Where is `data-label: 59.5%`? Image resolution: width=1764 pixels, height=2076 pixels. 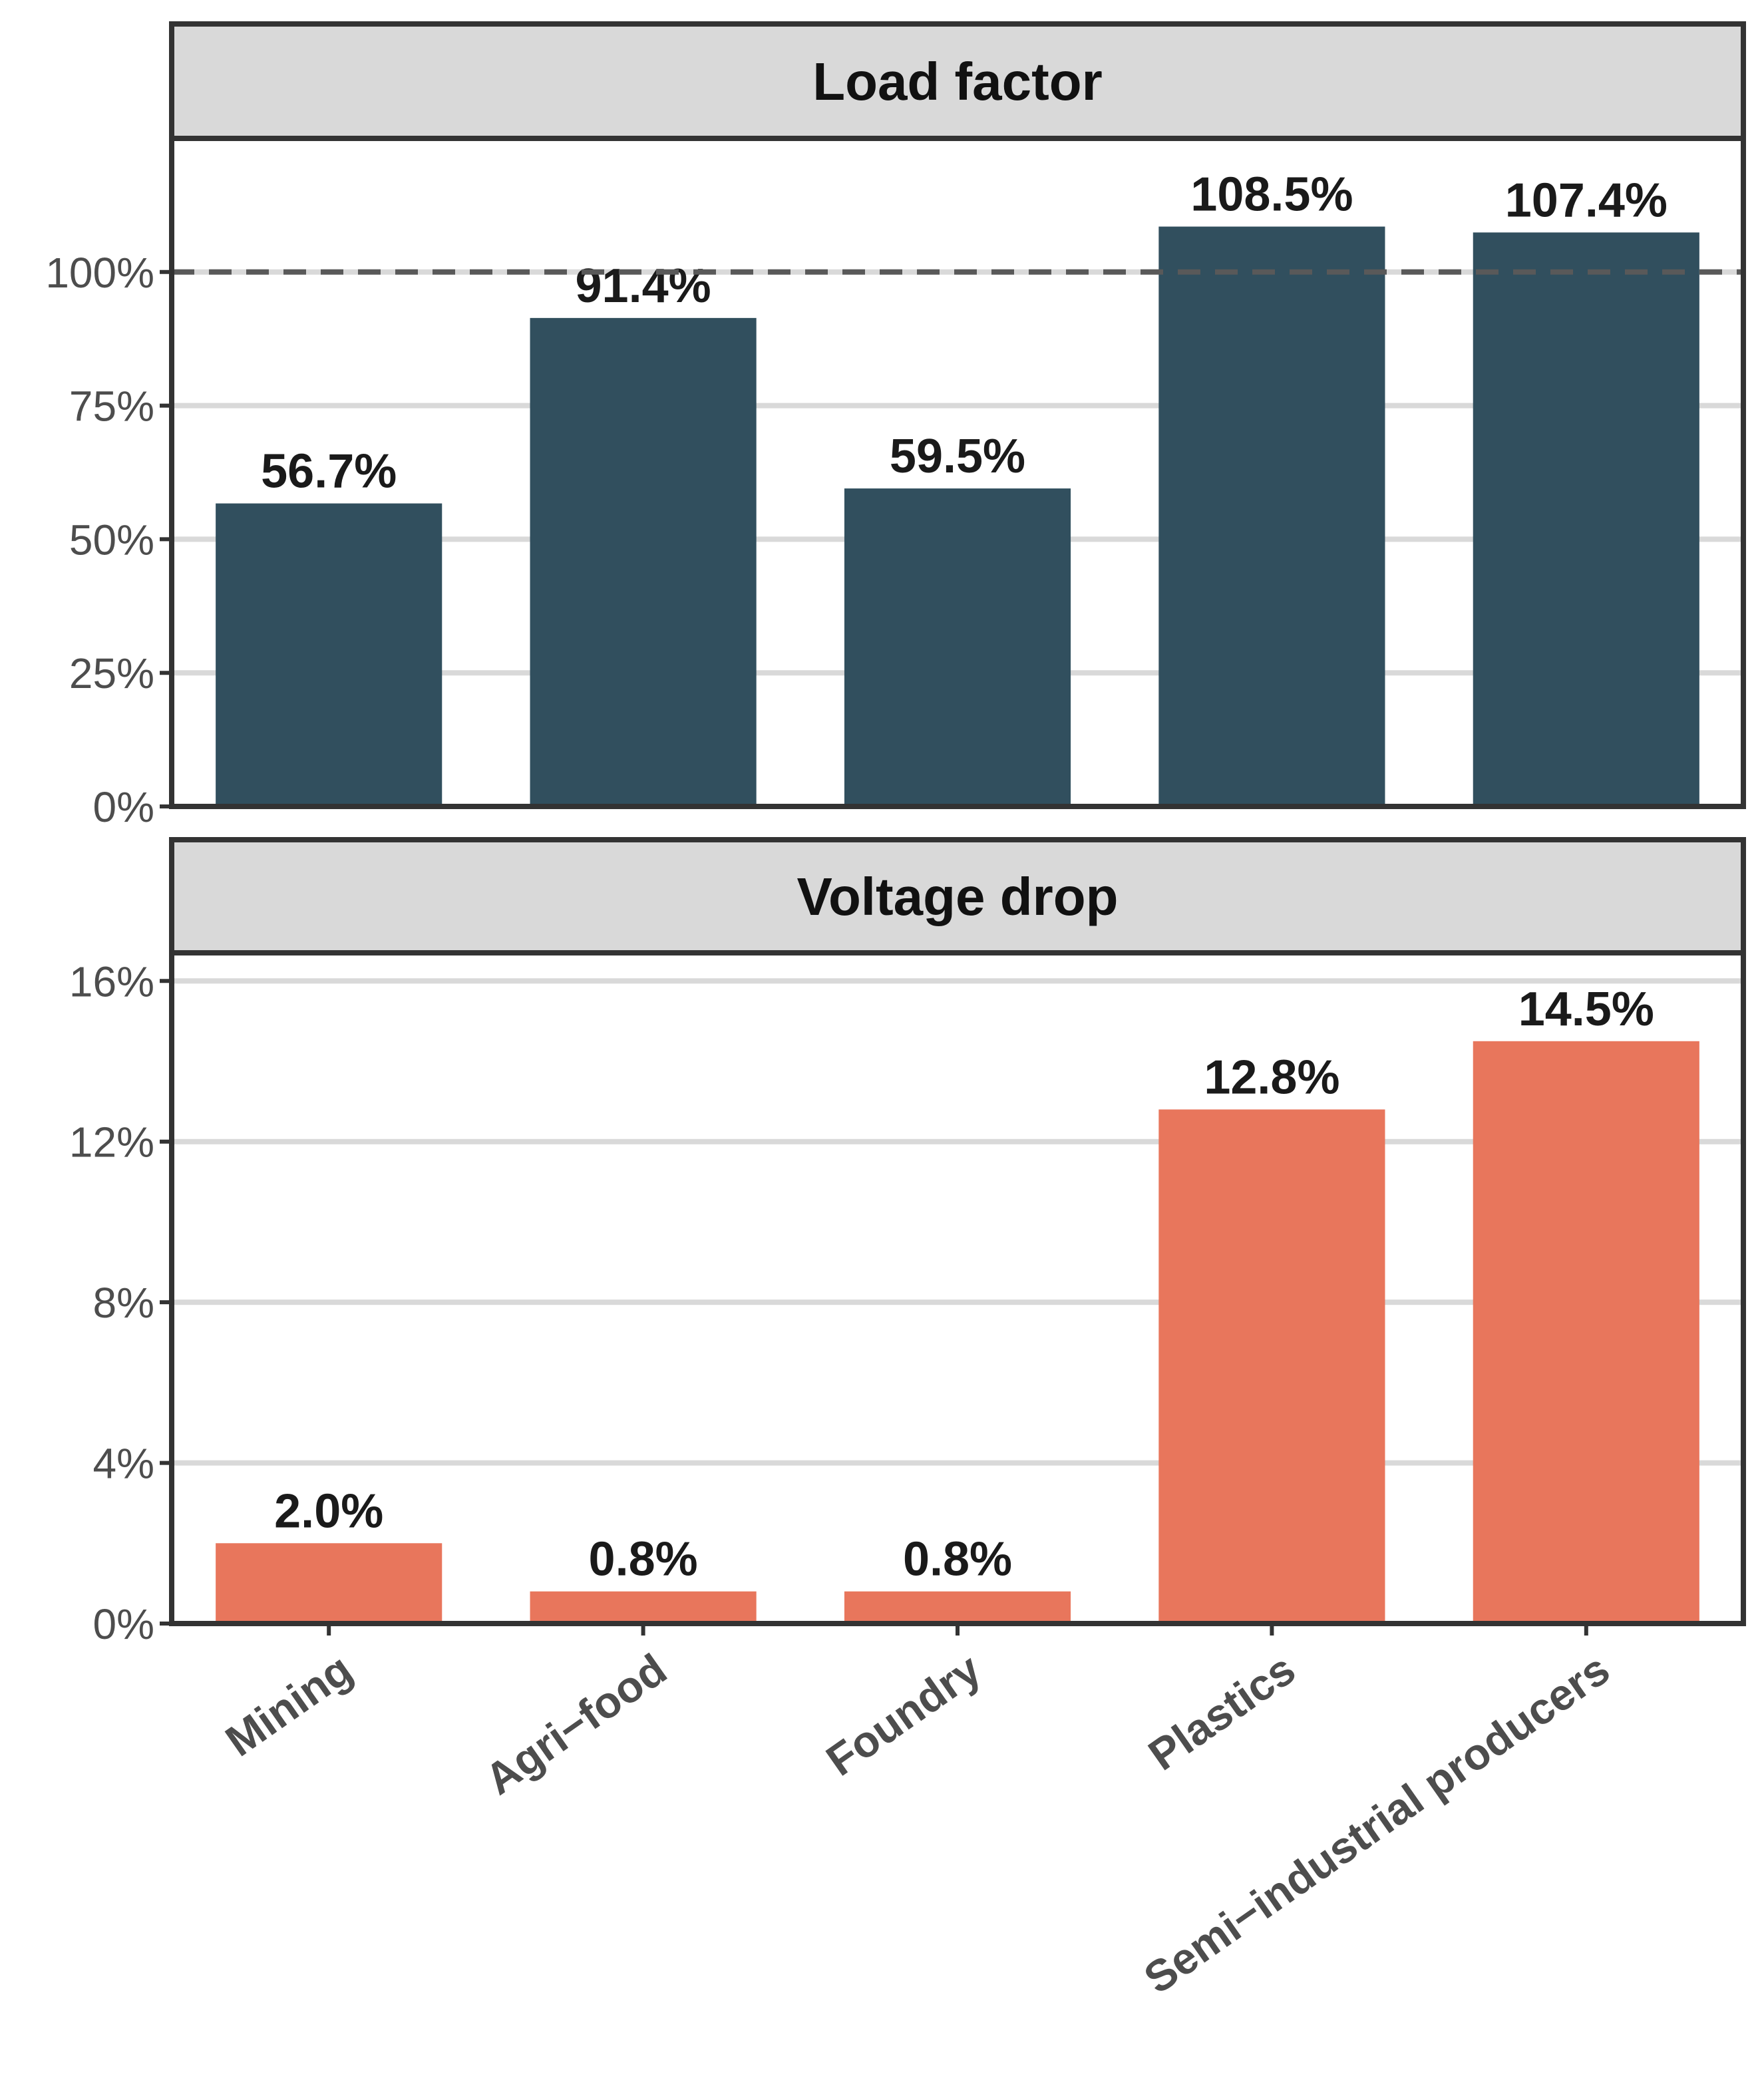
data-label: 59.5% is located at coordinates (957, 456).